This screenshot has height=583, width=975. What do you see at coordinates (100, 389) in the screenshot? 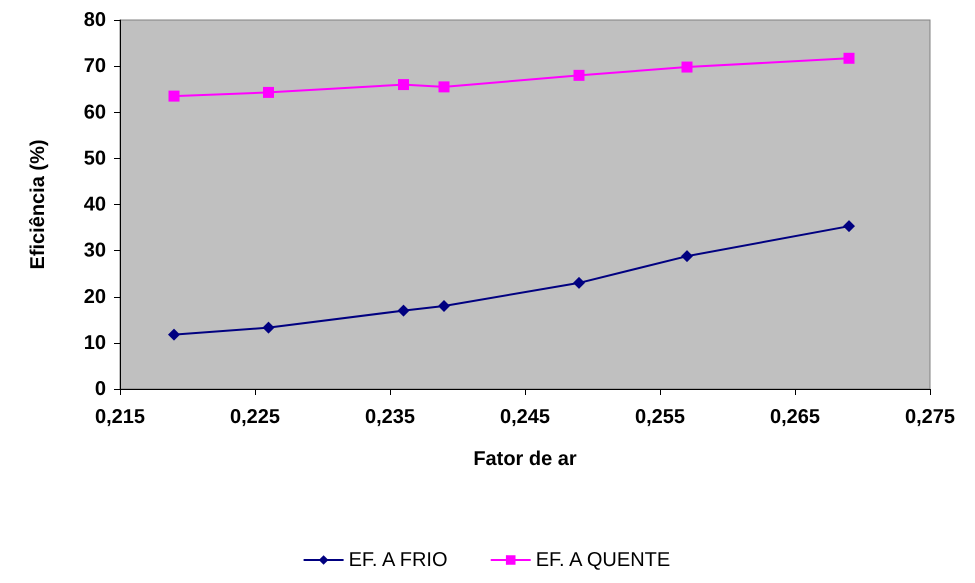
I see `y-tick-label: 0` at bounding box center [100, 389].